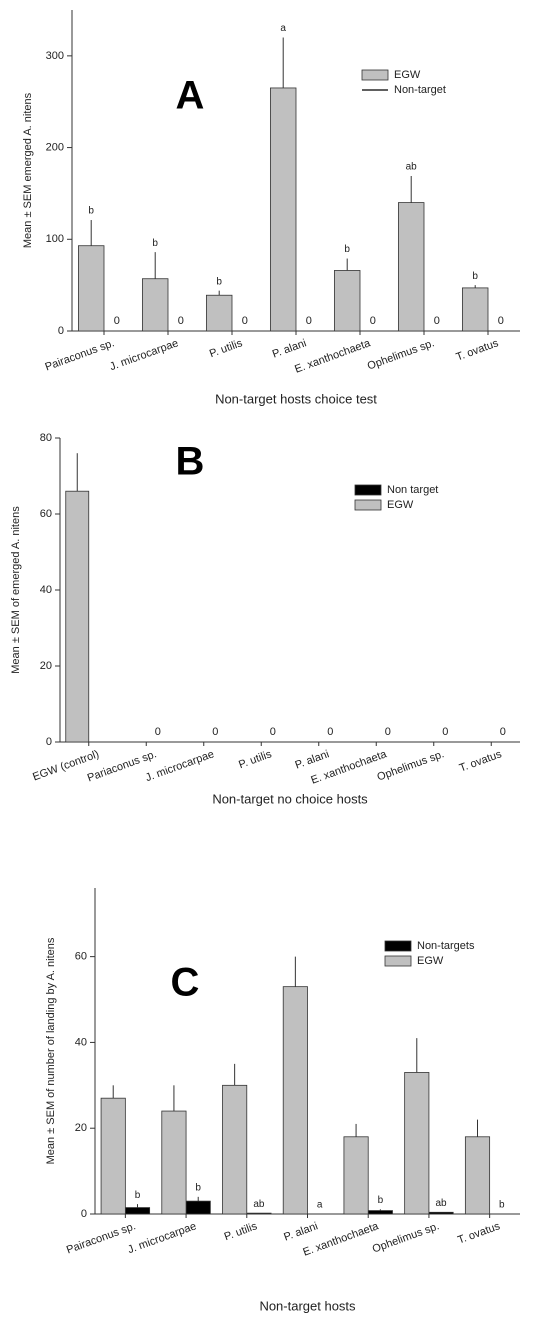 Image resolution: width=550 pixels, height=1327 pixels. I want to click on legend-label: Non-targets, so click(446, 946).